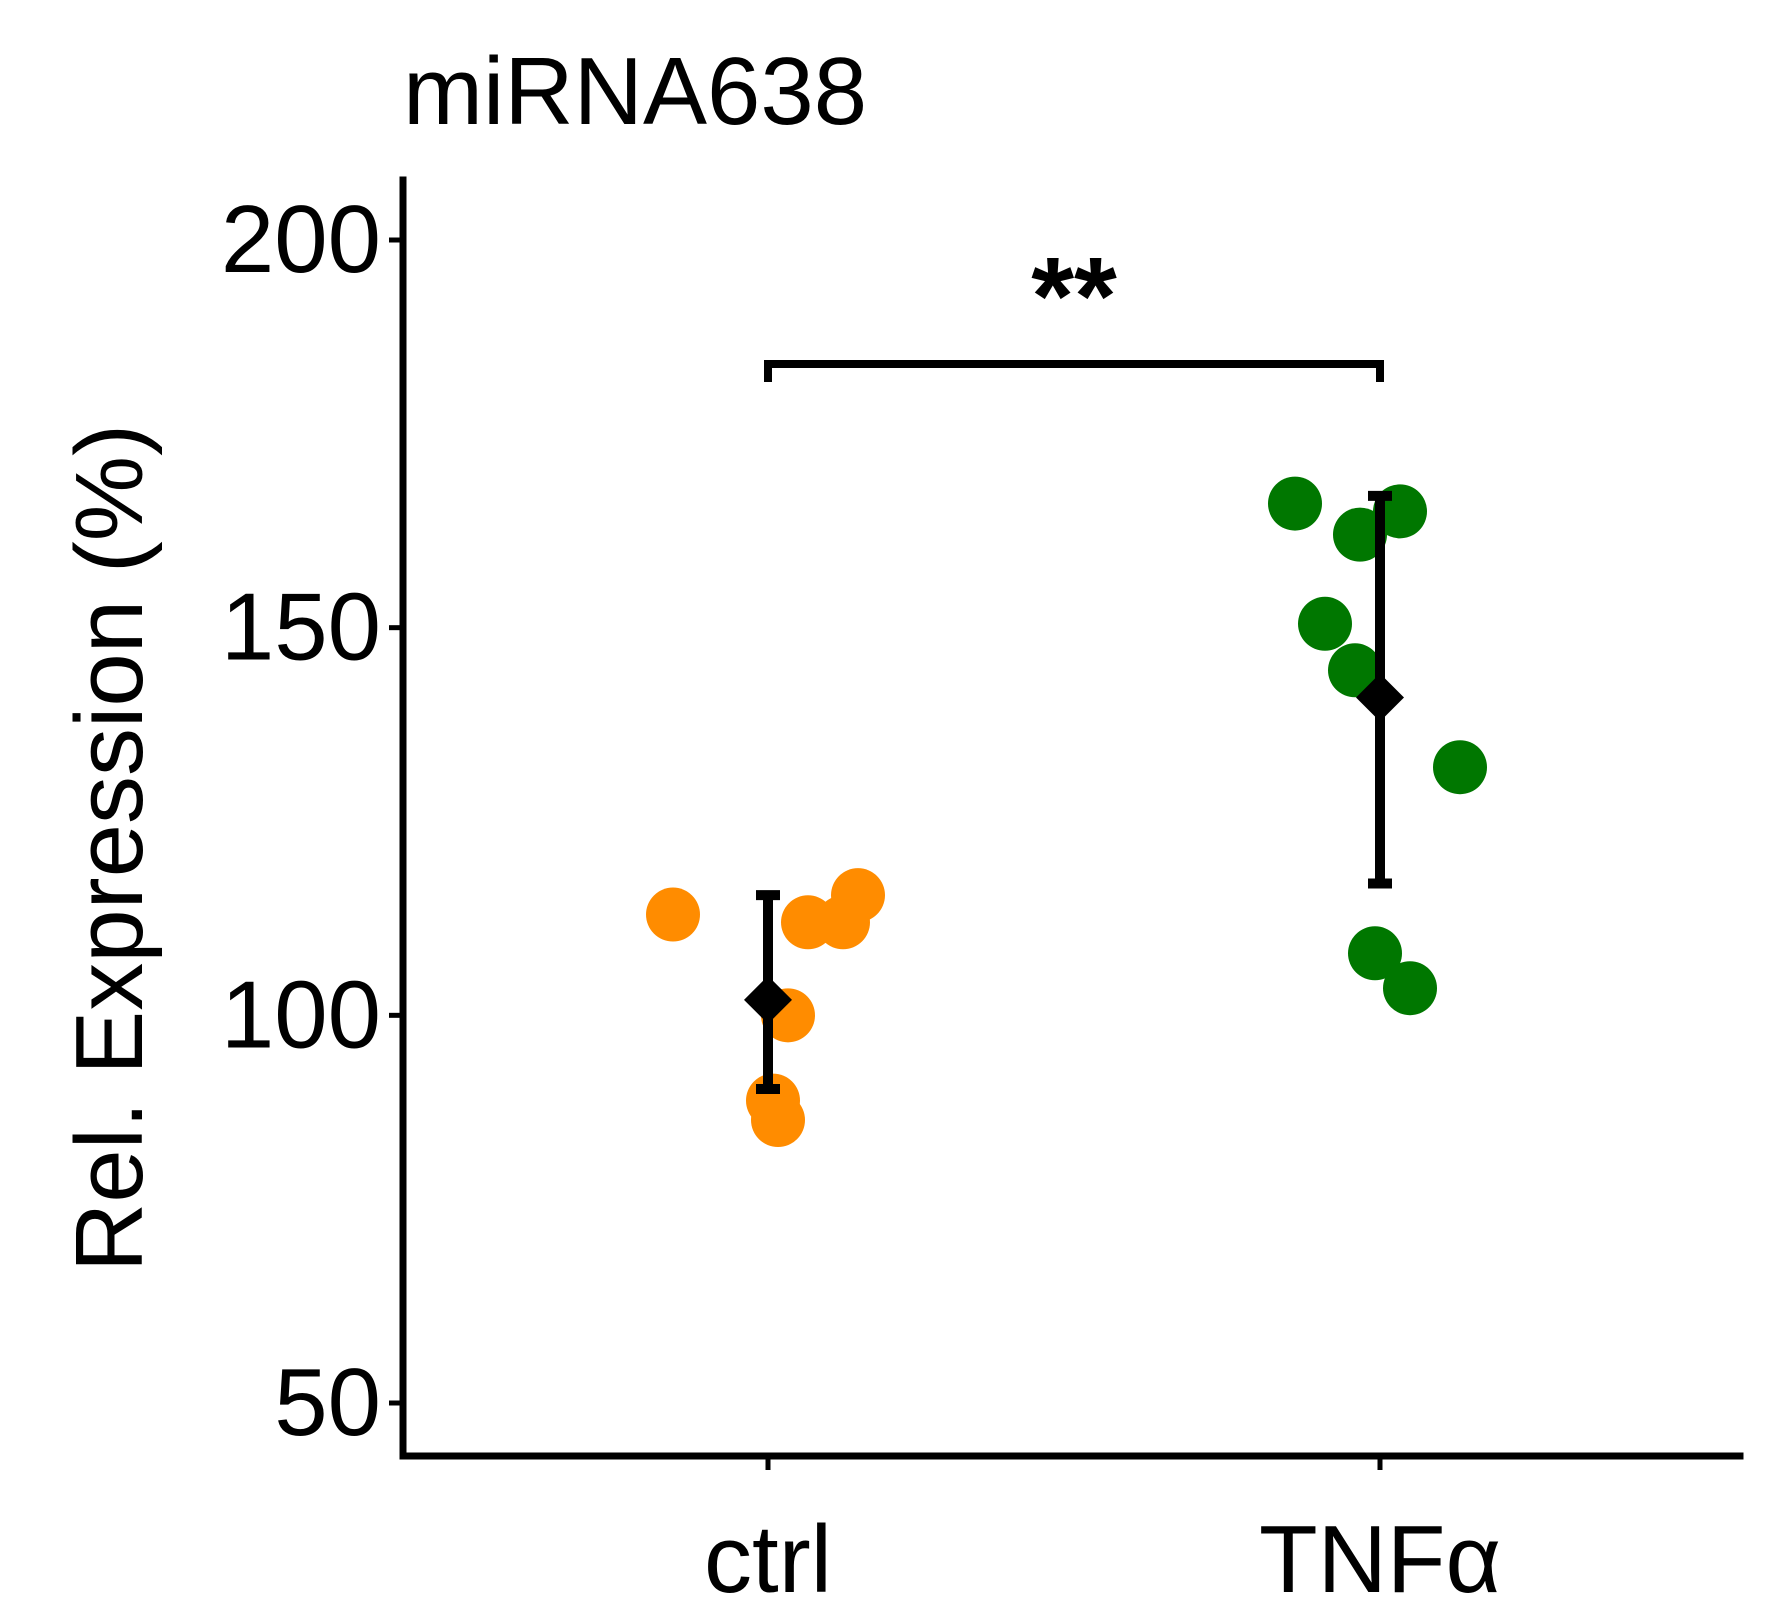 The image size is (1770, 1612). I want to click on x-tick-label: ctrl, so click(768, 1559).